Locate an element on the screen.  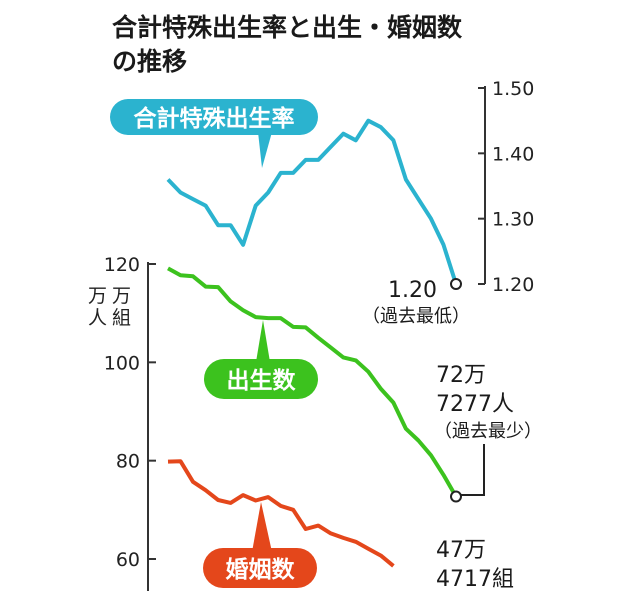
marriages-annotation-line2: 4717組 is located at coordinates (475, 579).